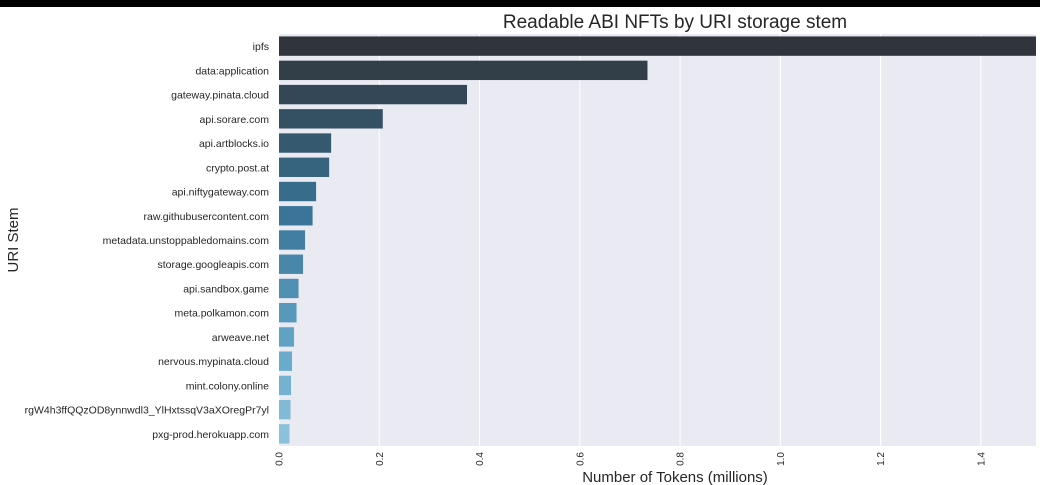 This screenshot has width=1040, height=485. I want to click on y-axis-label: URI Stem, so click(13, 239).